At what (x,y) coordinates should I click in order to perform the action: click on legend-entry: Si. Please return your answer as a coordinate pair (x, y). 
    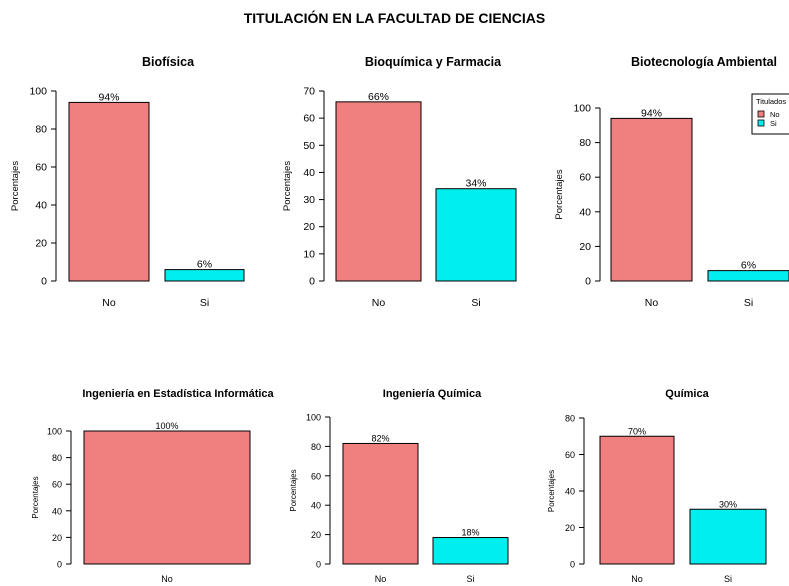
    Looking at the image, I should click on (773, 123).